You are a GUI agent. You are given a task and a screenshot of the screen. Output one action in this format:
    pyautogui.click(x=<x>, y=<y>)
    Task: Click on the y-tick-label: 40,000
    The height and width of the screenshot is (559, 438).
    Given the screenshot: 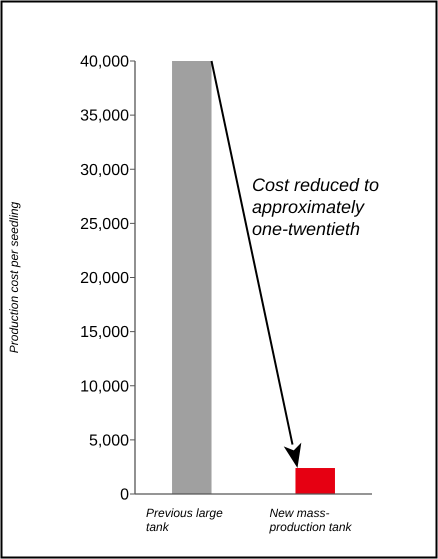 What is the action you would take?
    pyautogui.click(x=105, y=62)
    